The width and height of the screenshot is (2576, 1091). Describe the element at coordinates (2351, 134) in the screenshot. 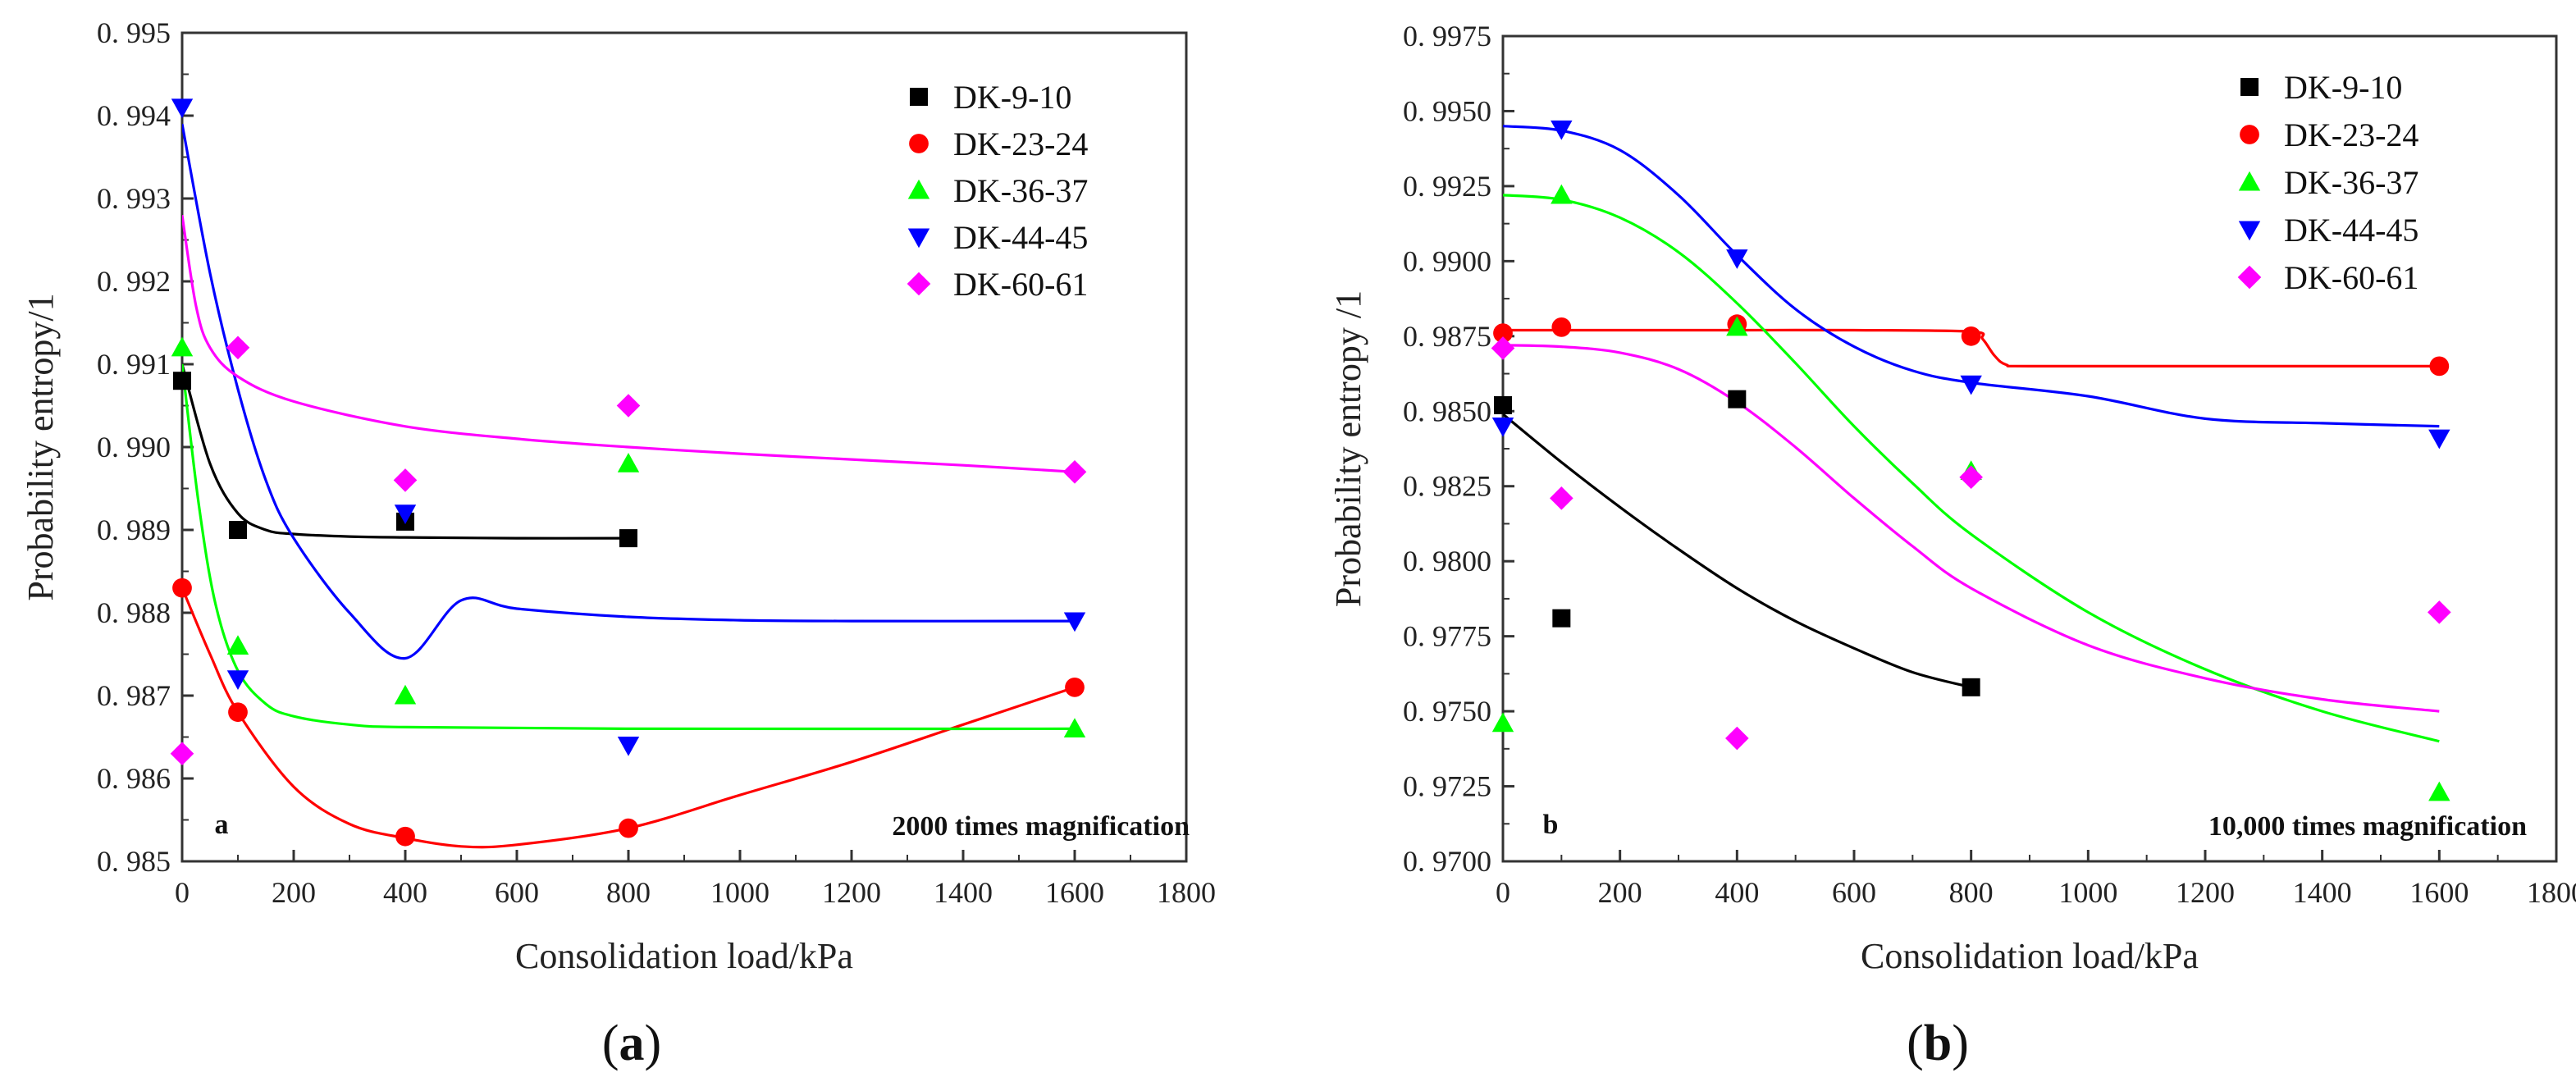

I see `legend-label-DK-23-24: DK-23-24` at that location.